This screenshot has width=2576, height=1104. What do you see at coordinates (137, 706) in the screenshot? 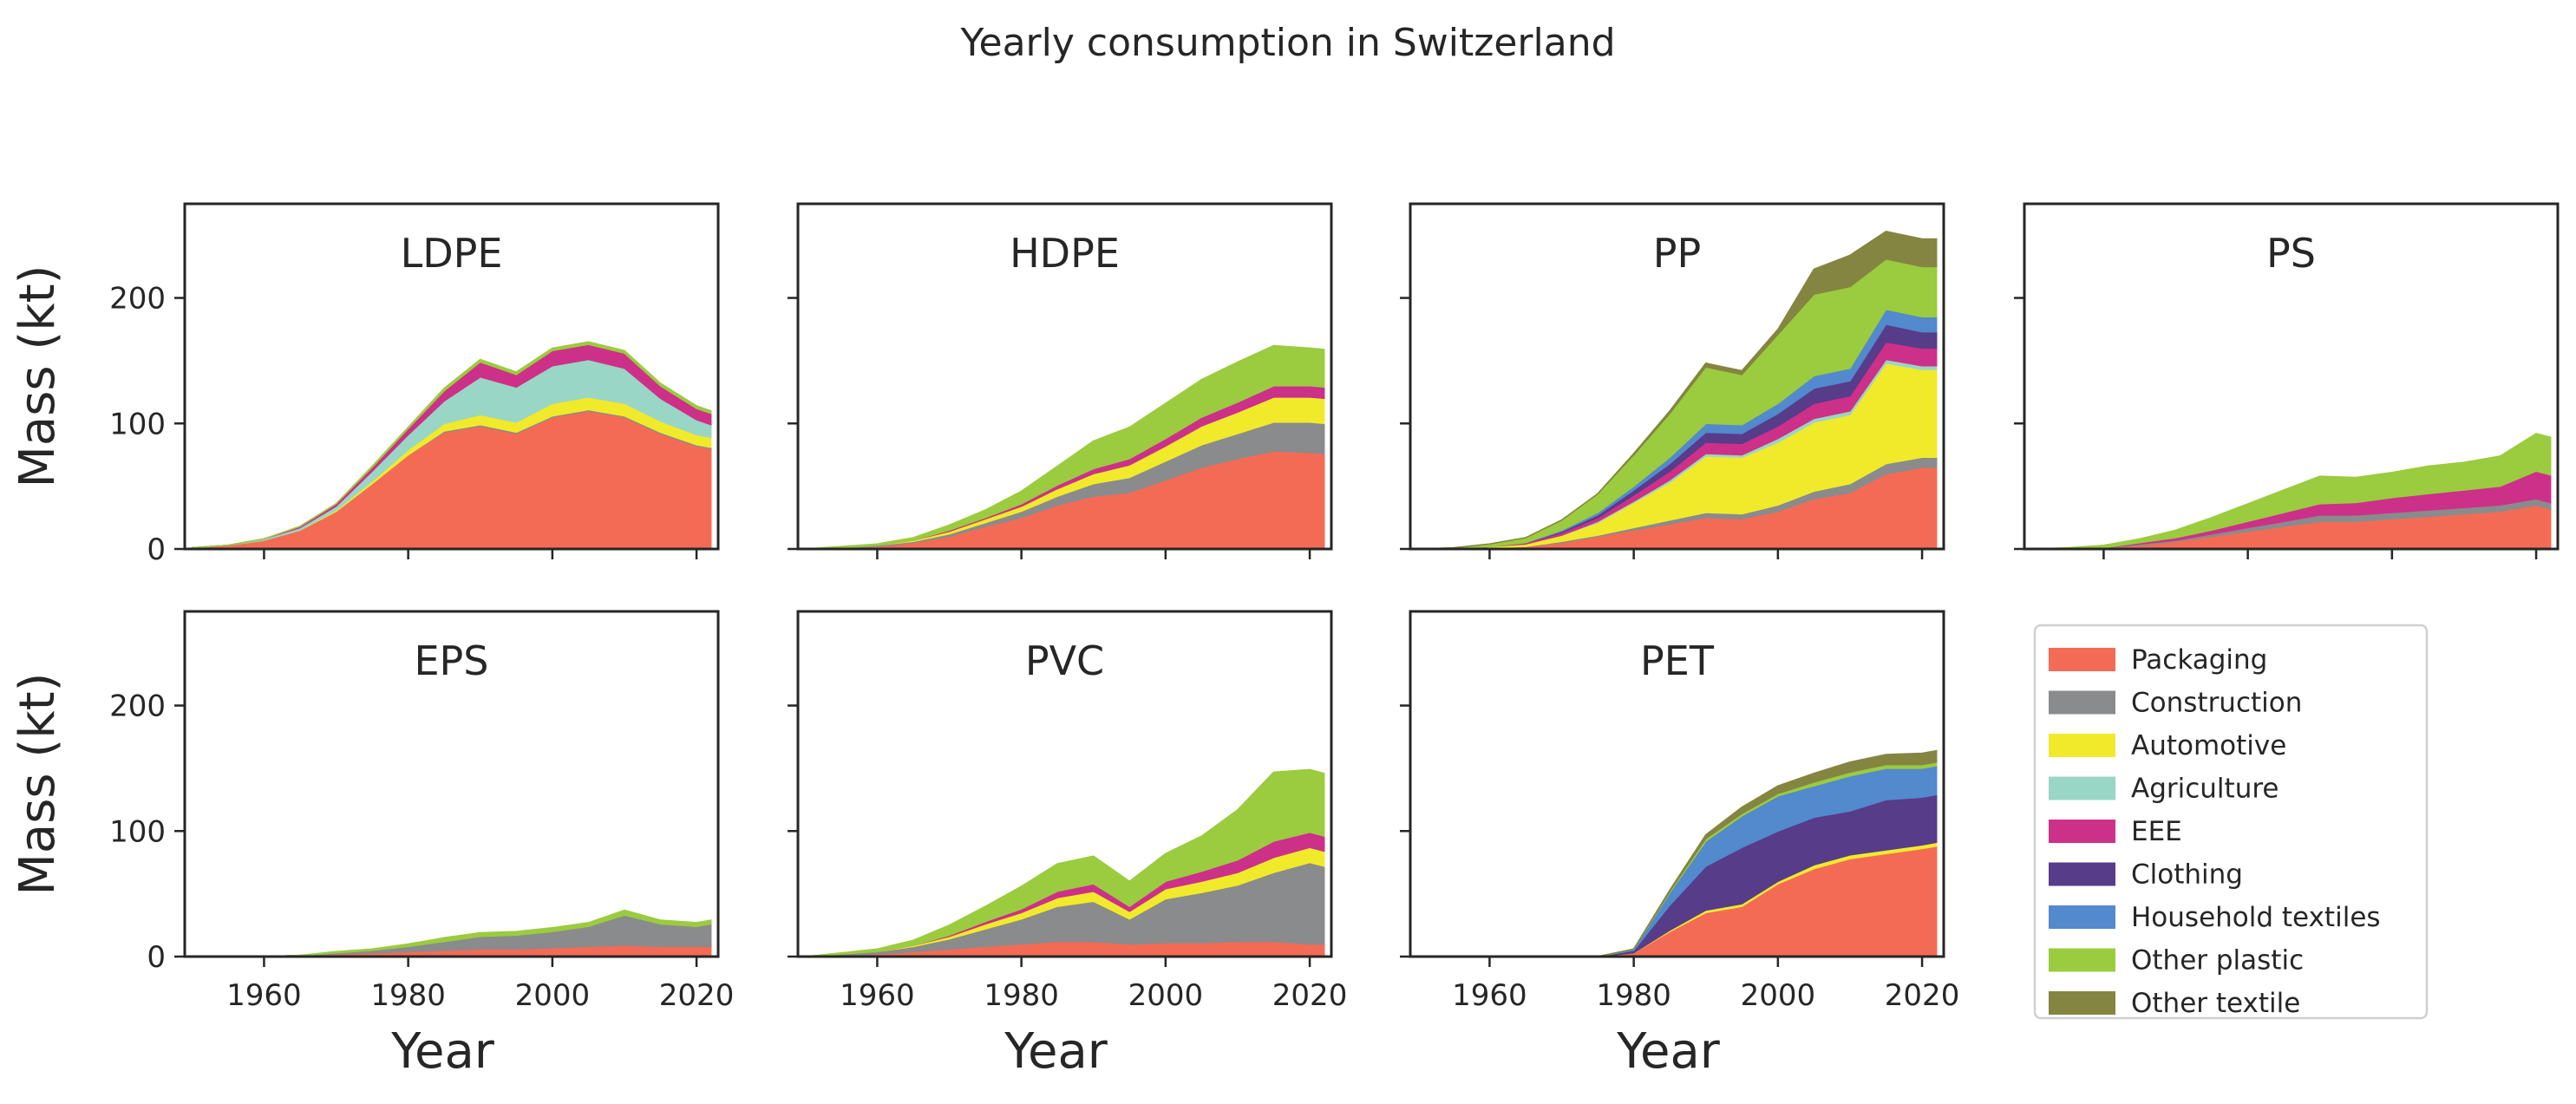
I see `y-tick-label-eps-200: 200` at bounding box center [137, 706].